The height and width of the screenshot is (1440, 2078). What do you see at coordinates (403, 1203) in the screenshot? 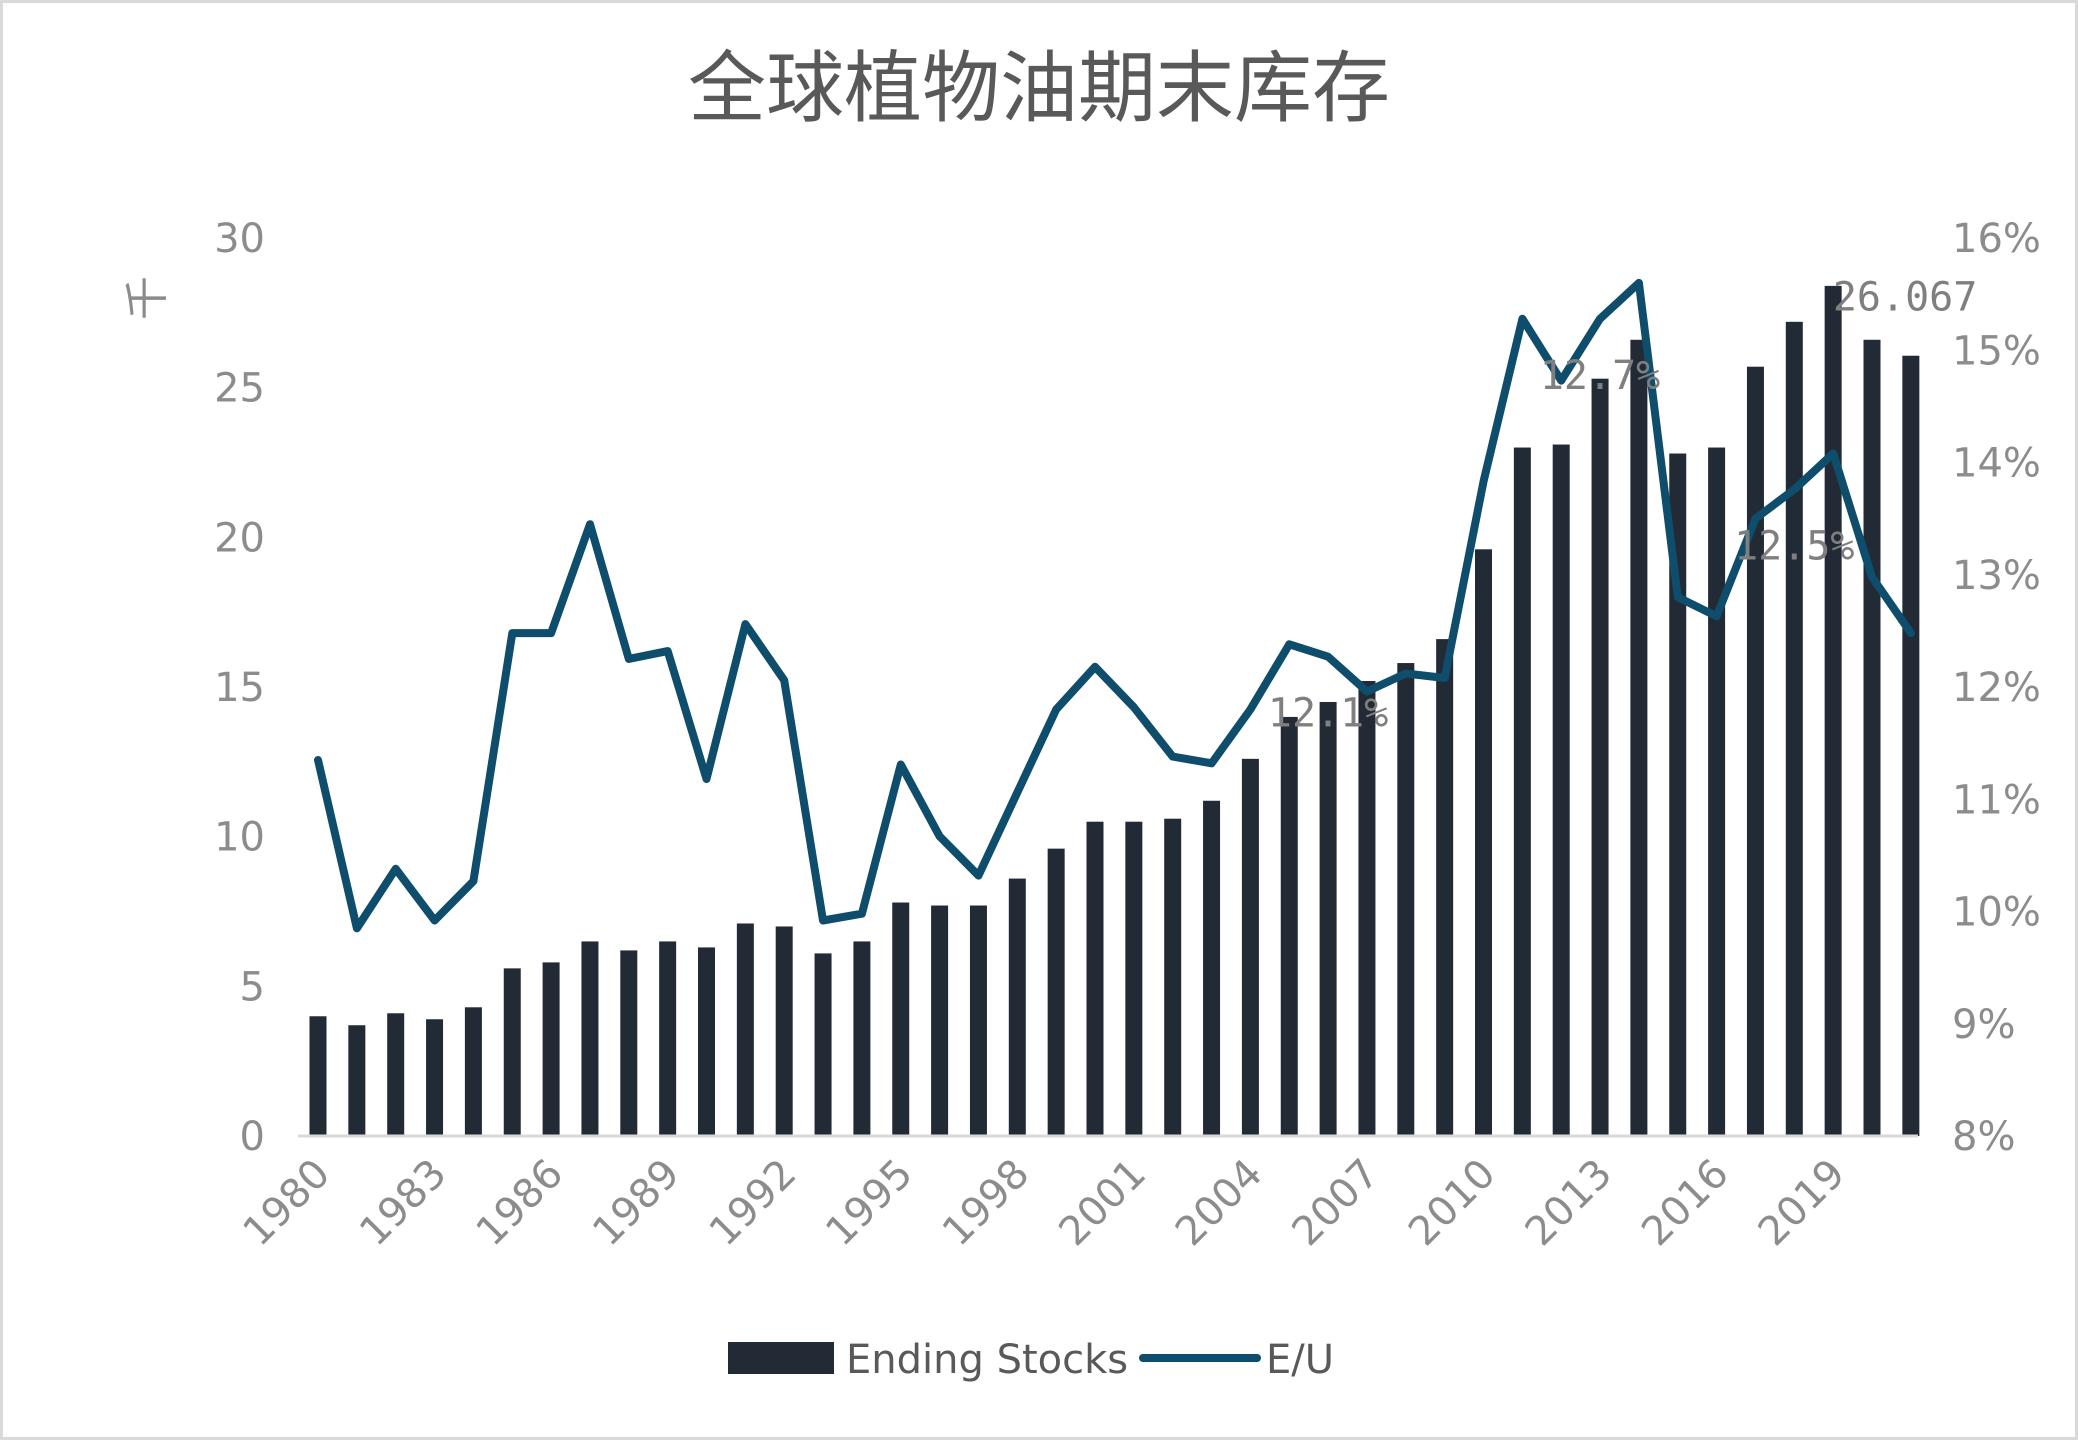
I see `x-tick-1983: 1983` at bounding box center [403, 1203].